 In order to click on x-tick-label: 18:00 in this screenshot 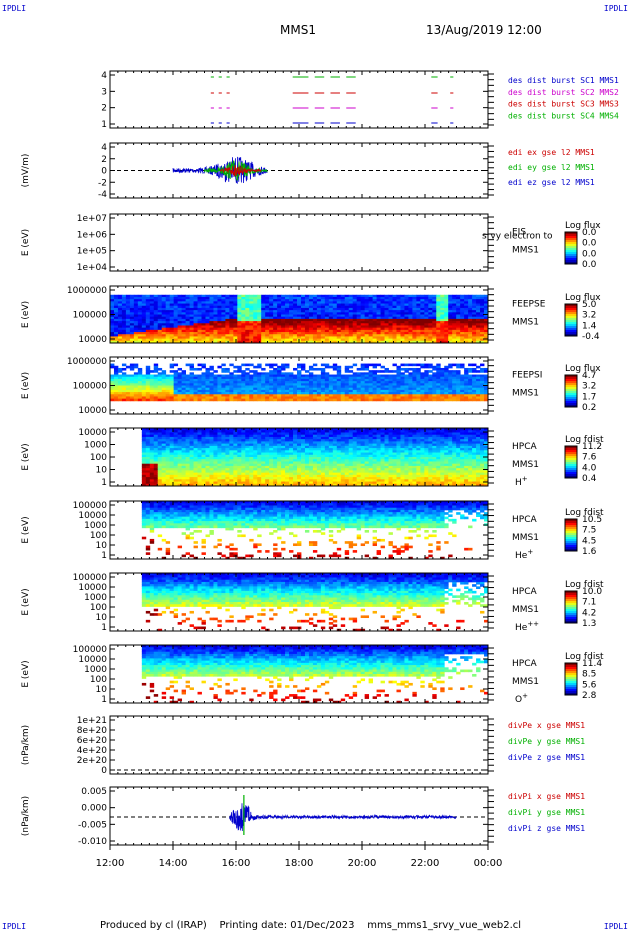, I will do `click(299, 863)`.